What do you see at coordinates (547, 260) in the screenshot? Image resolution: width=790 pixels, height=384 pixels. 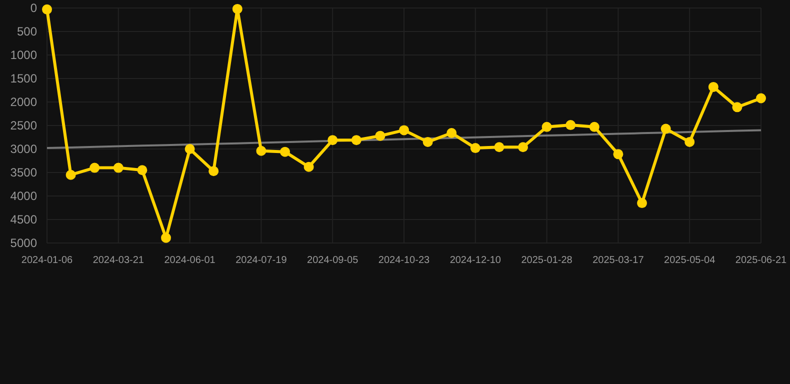 I see `x-tick-label: 2025-01-28` at bounding box center [547, 260].